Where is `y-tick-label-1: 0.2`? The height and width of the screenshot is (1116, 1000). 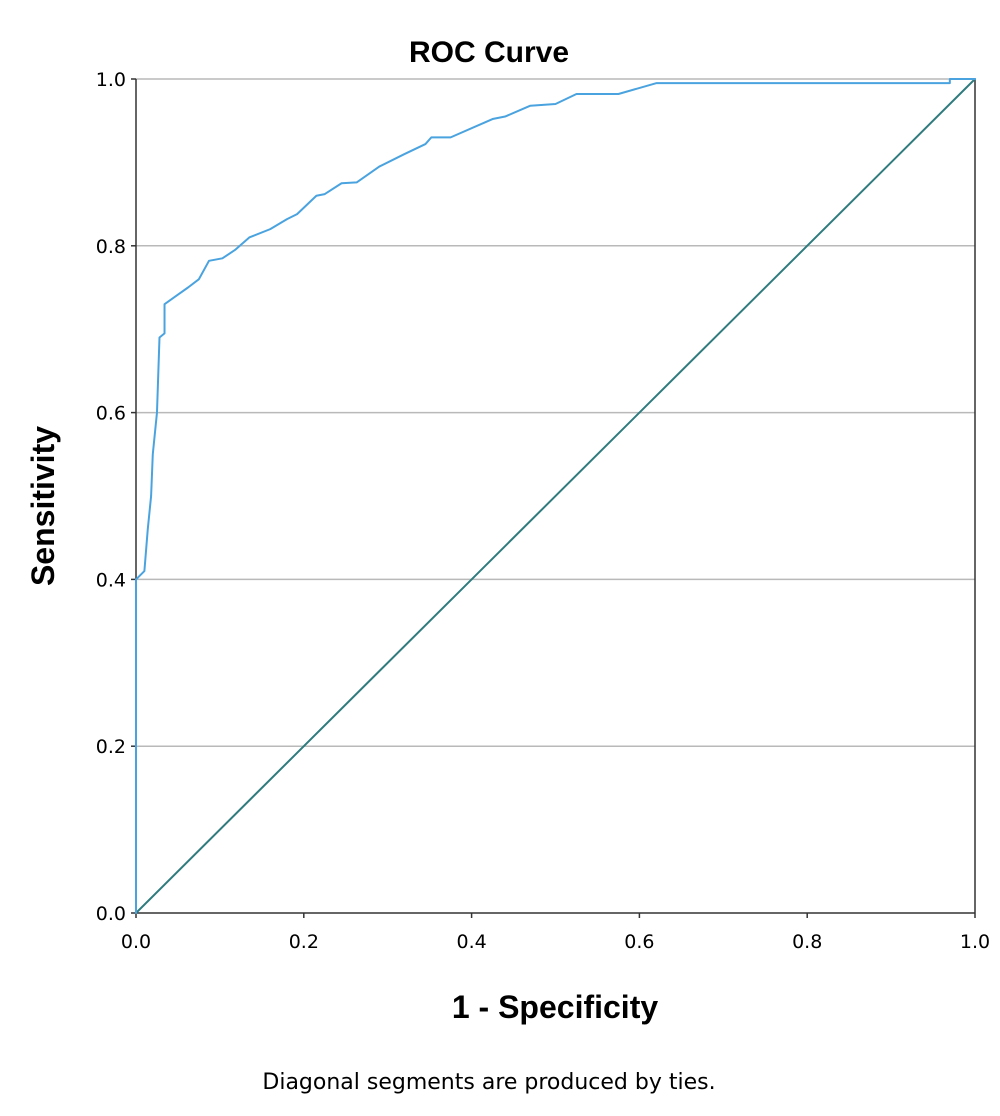 y-tick-label-1: 0.2 is located at coordinates (111, 747).